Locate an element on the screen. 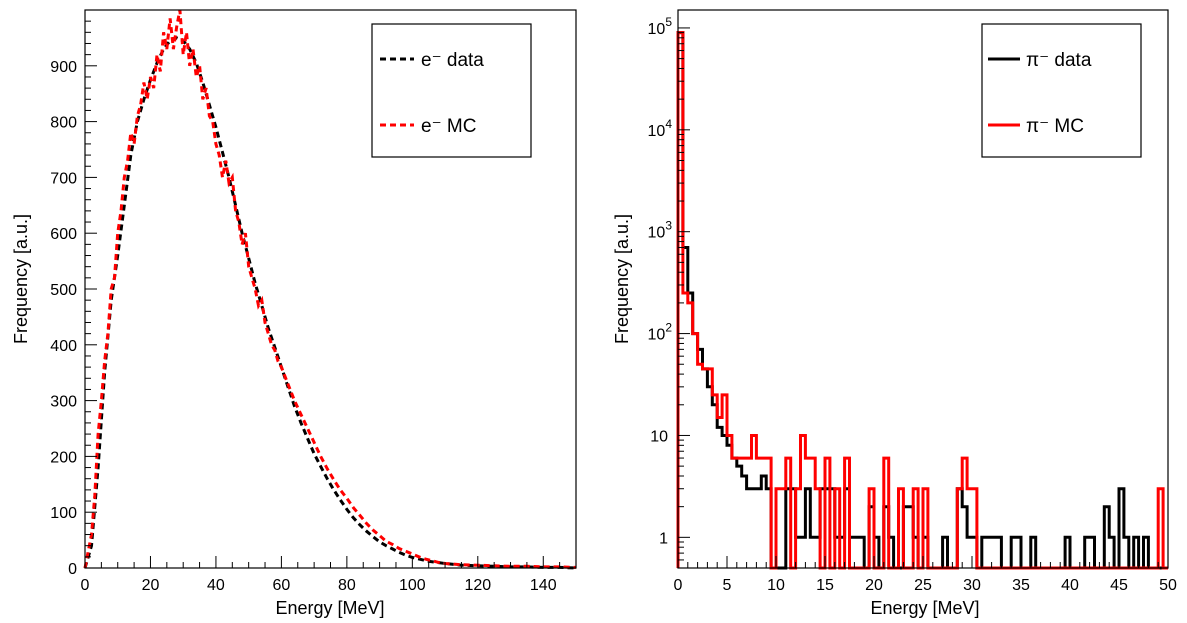 Image resolution: width=1187 pixels, height=623 pixels. right-x-axis-label: Energy [MeV] is located at coordinates (924, 608).